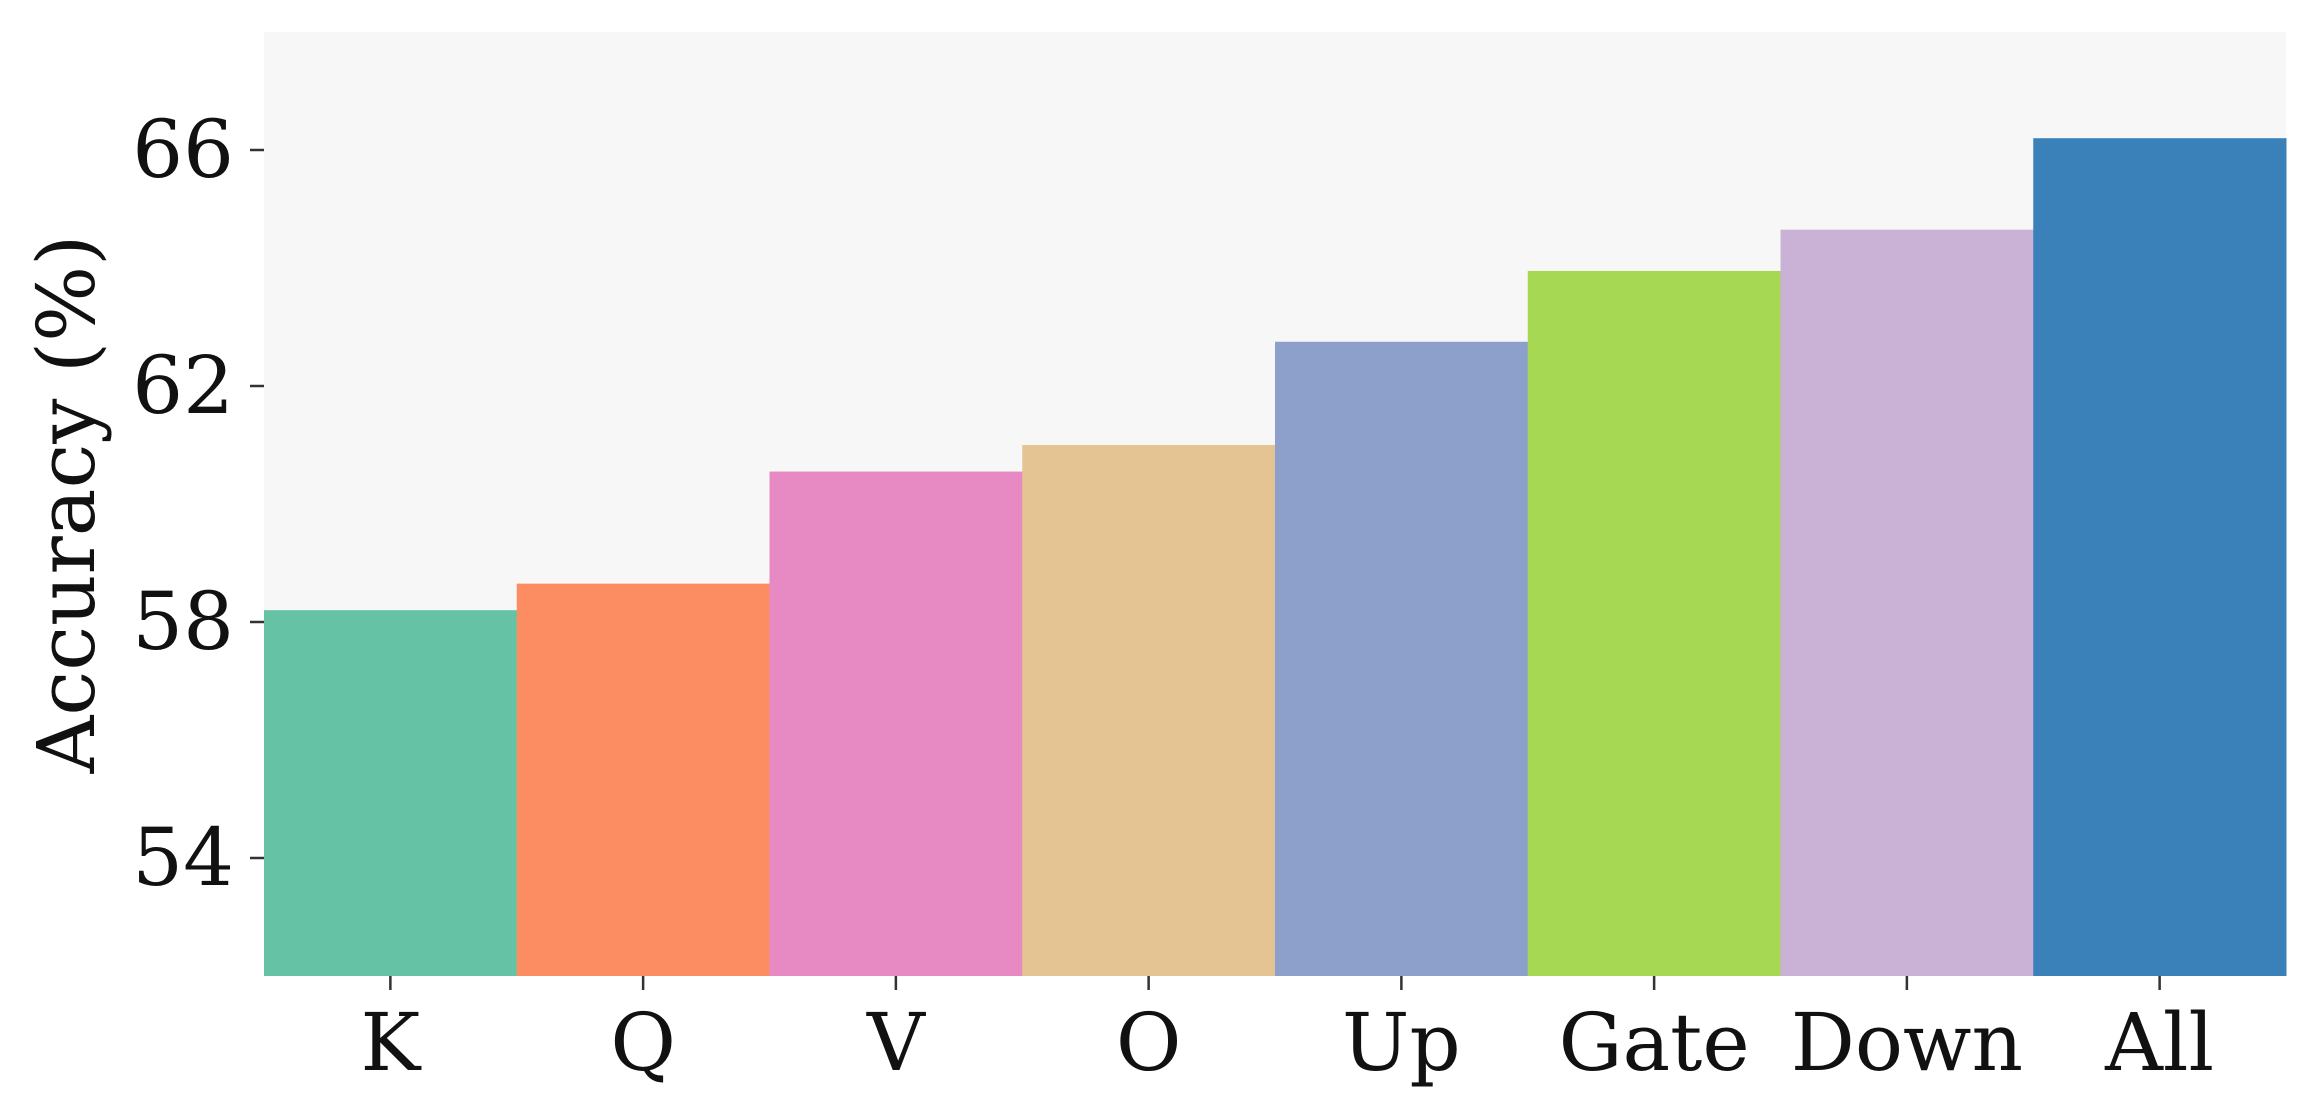 The width and height of the screenshot is (2316, 1116). Describe the element at coordinates (183, 149) in the screenshot. I see `y-tick-label: 66` at that location.